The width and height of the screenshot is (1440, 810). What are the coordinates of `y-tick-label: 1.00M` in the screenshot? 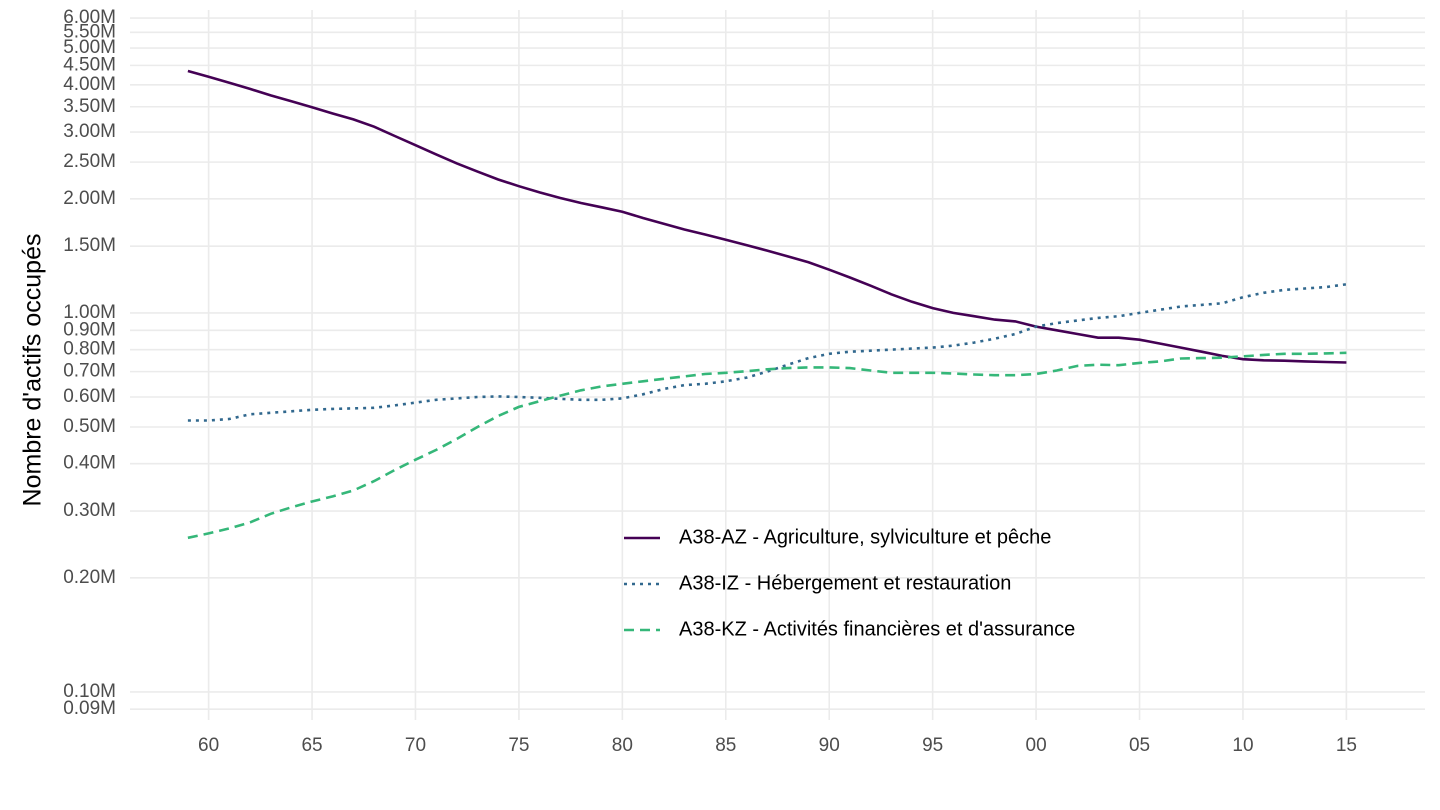 It's located at (89, 312).